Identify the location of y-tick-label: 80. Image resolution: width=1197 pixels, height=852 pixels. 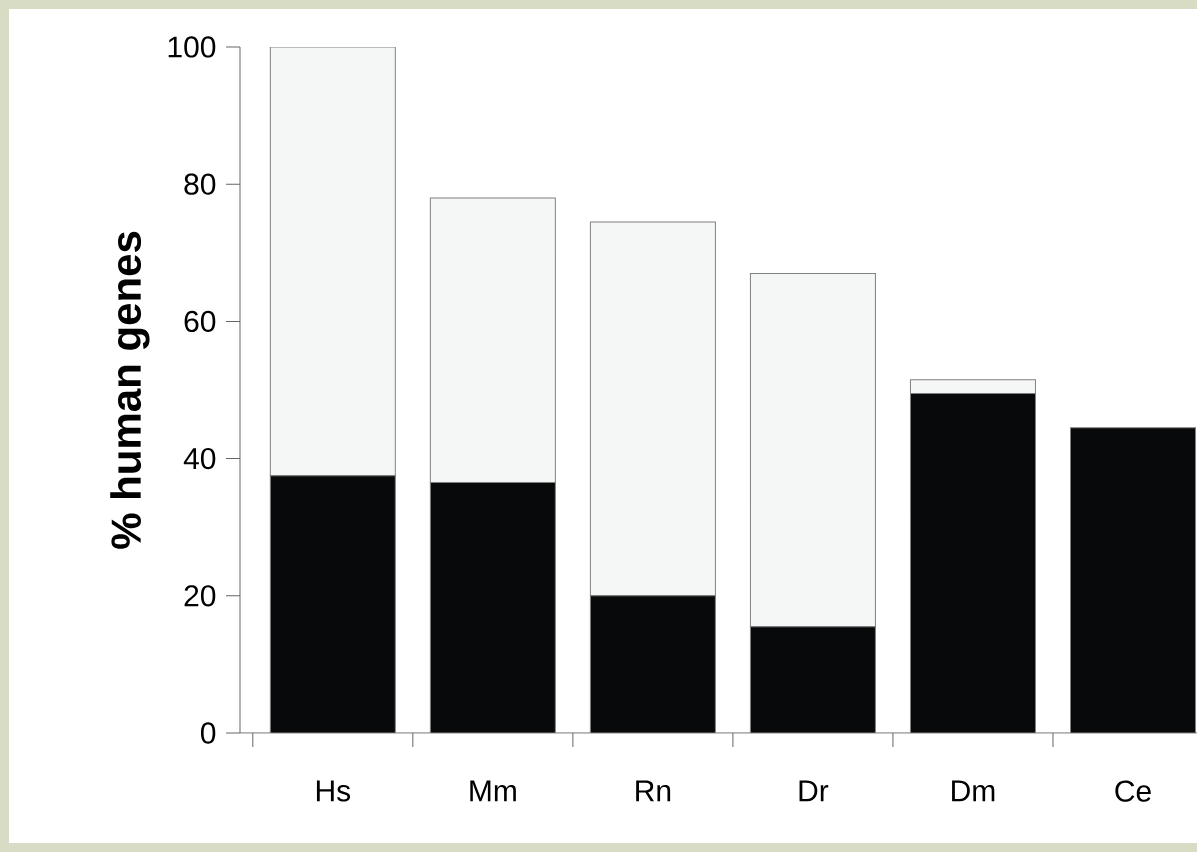
(200, 184).